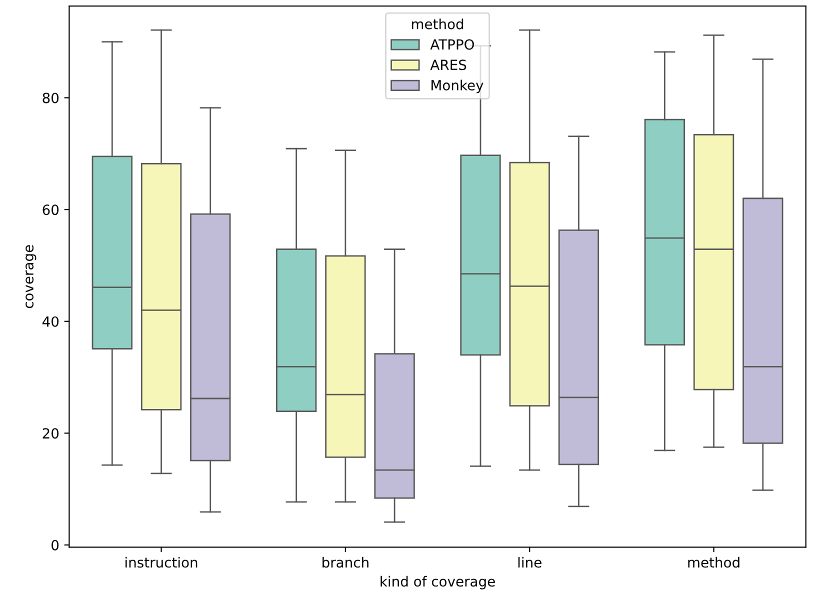 Image resolution: width=814 pixels, height=608 pixels. Describe the element at coordinates (50, 321) in the screenshot. I see `y-tick-label: 40` at that location.